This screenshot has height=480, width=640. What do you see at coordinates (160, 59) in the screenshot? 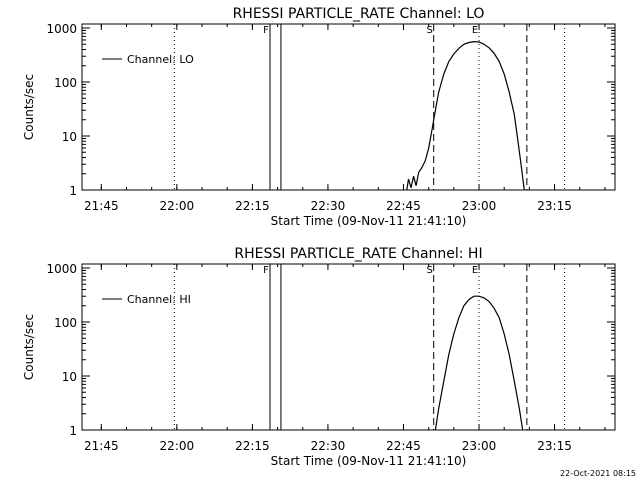
I see `legend-entry: Channel: LO` at bounding box center [160, 59].